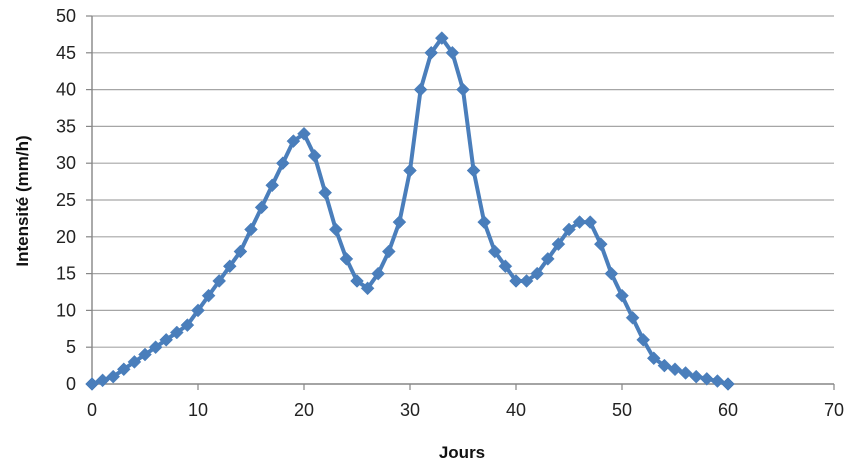  Describe the element at coordinates (22, 200) in the screenshot. I see `y-axis-title: Intensité (mm/h)` at that location.